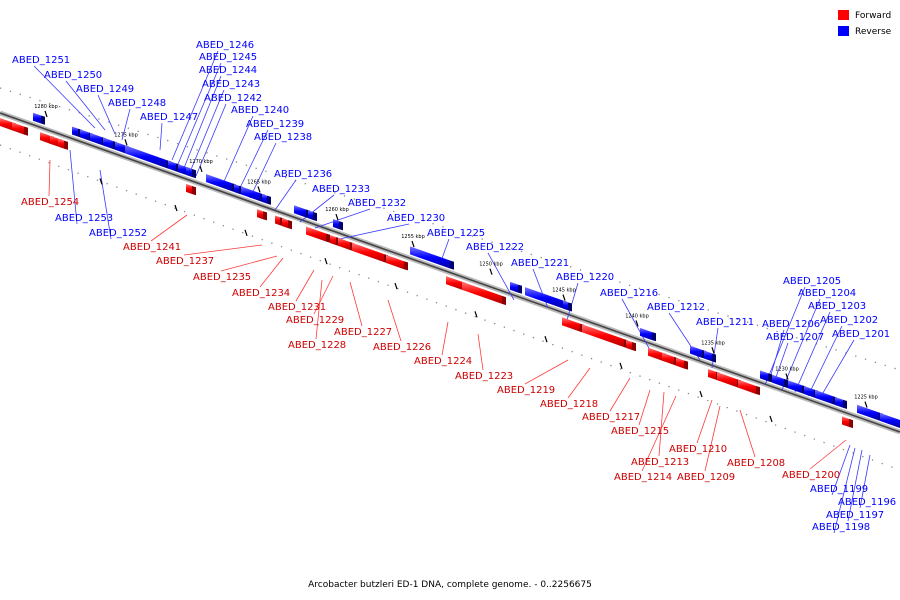 The image size is (900, 600). What do you see at coordinates (861, 334) in the screenshot?
I see `reverse-gene-label: ABED_1201` at bounding box center [861, 334].